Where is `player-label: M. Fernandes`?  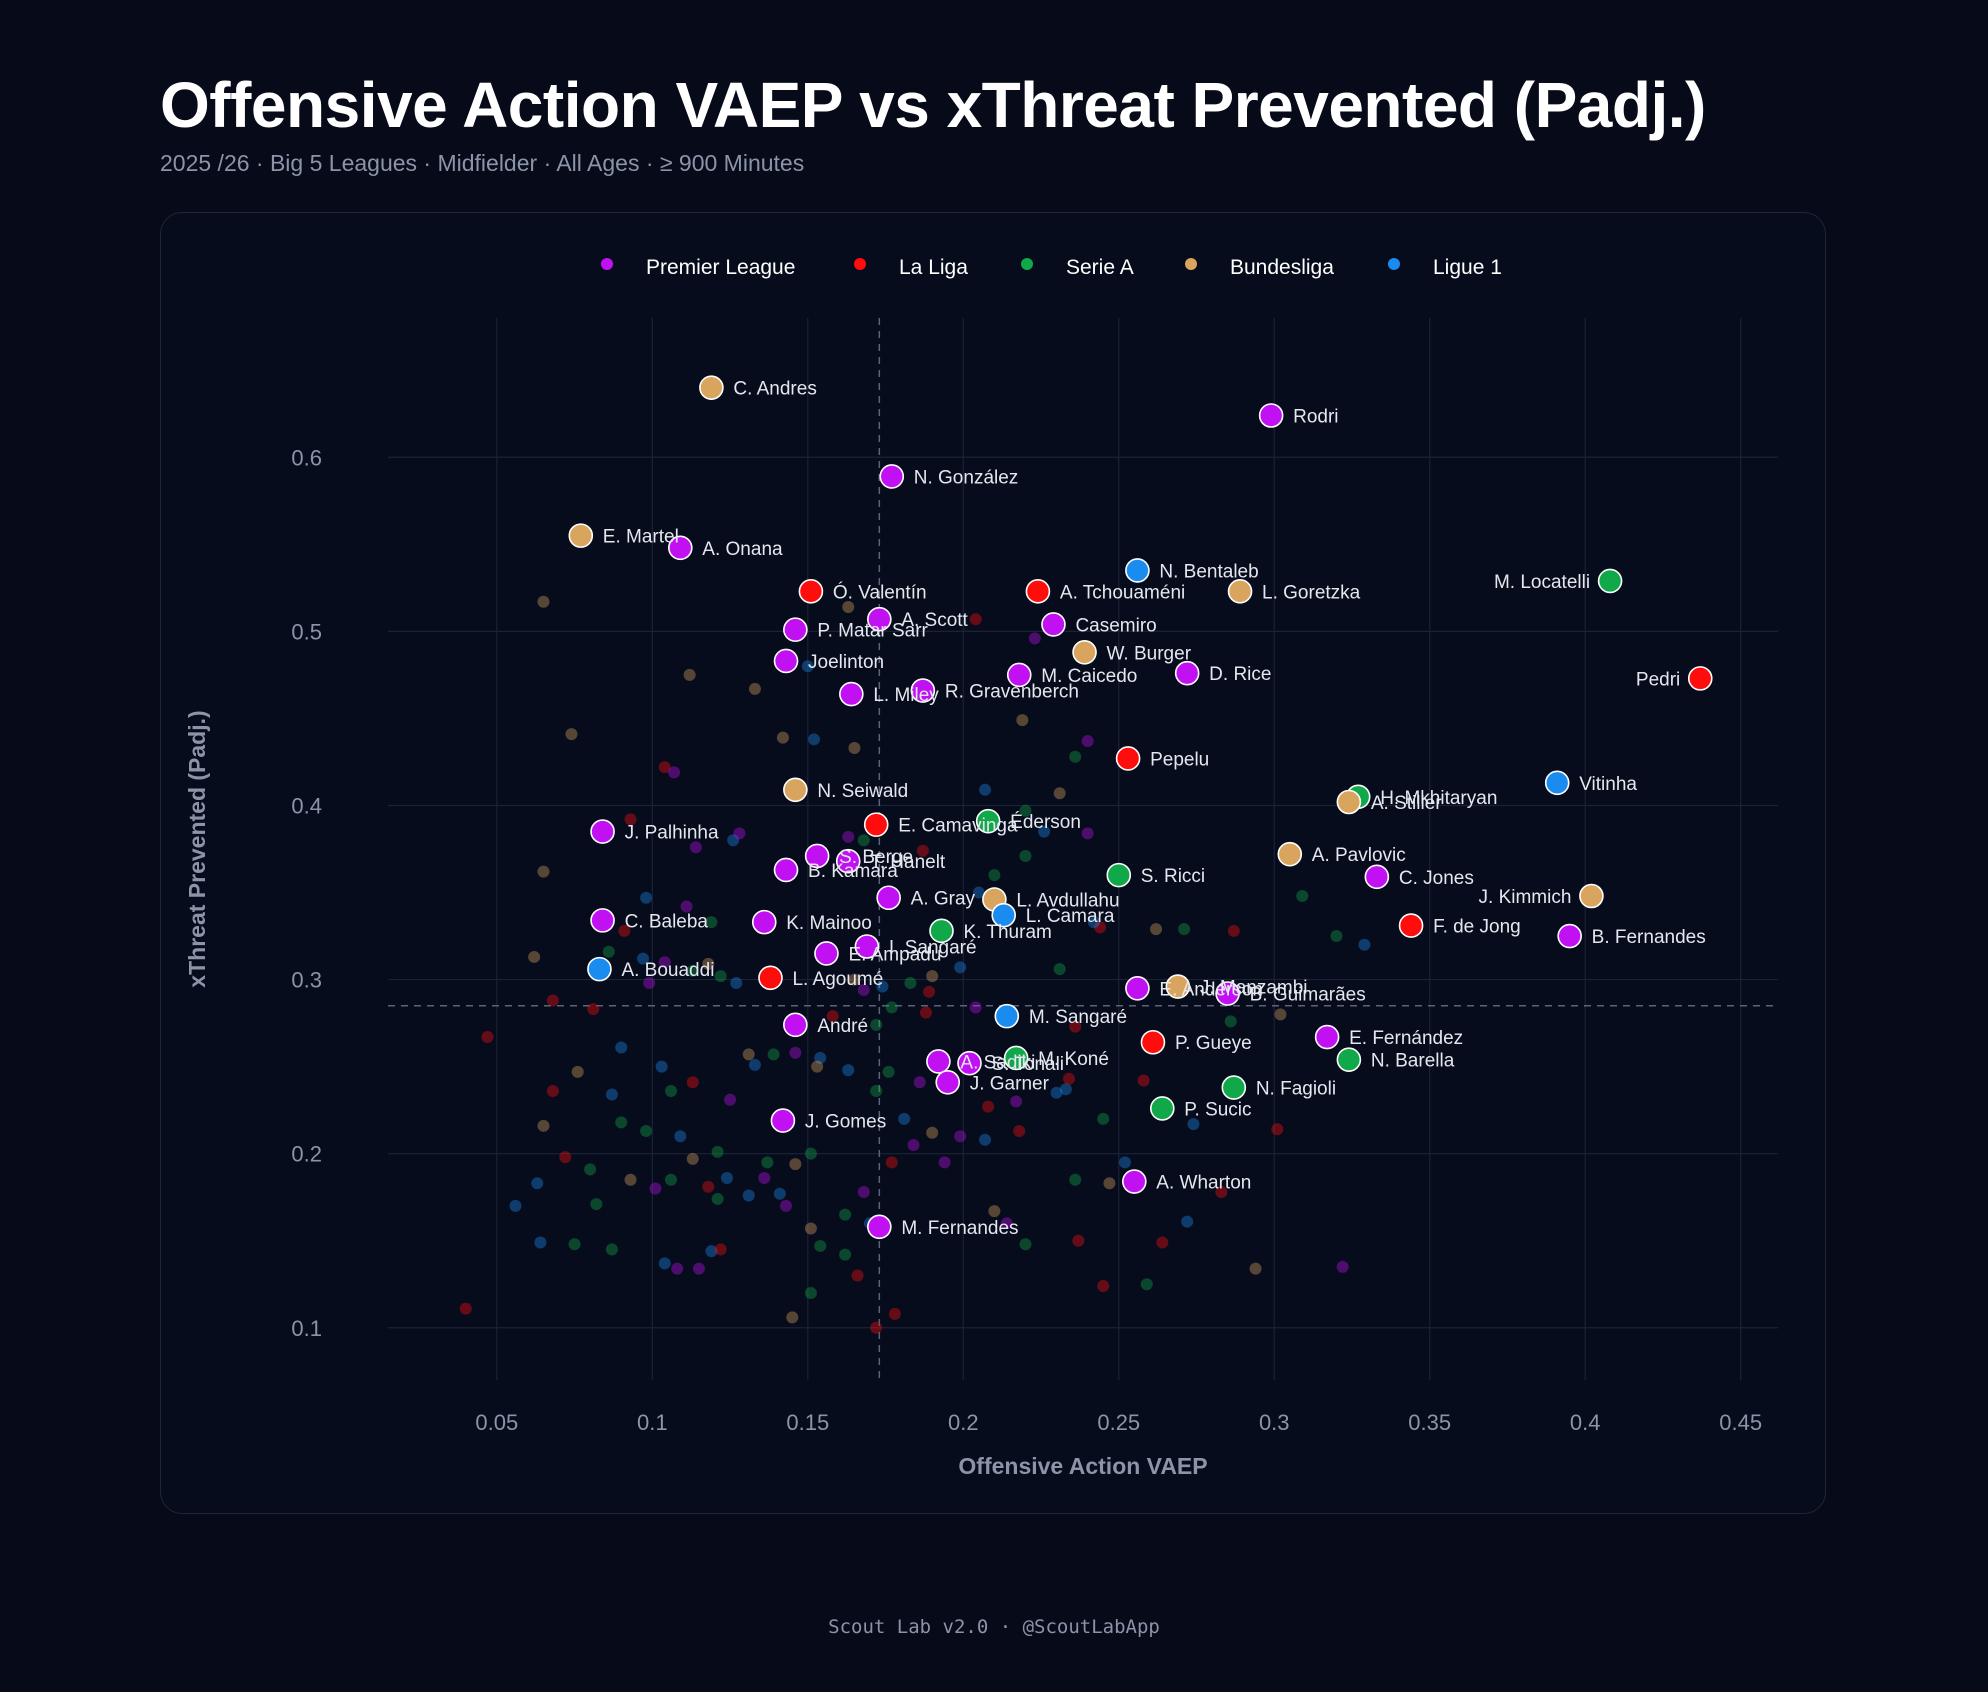 player-label: M. Fernandes is located at coordinates (959, 1228).